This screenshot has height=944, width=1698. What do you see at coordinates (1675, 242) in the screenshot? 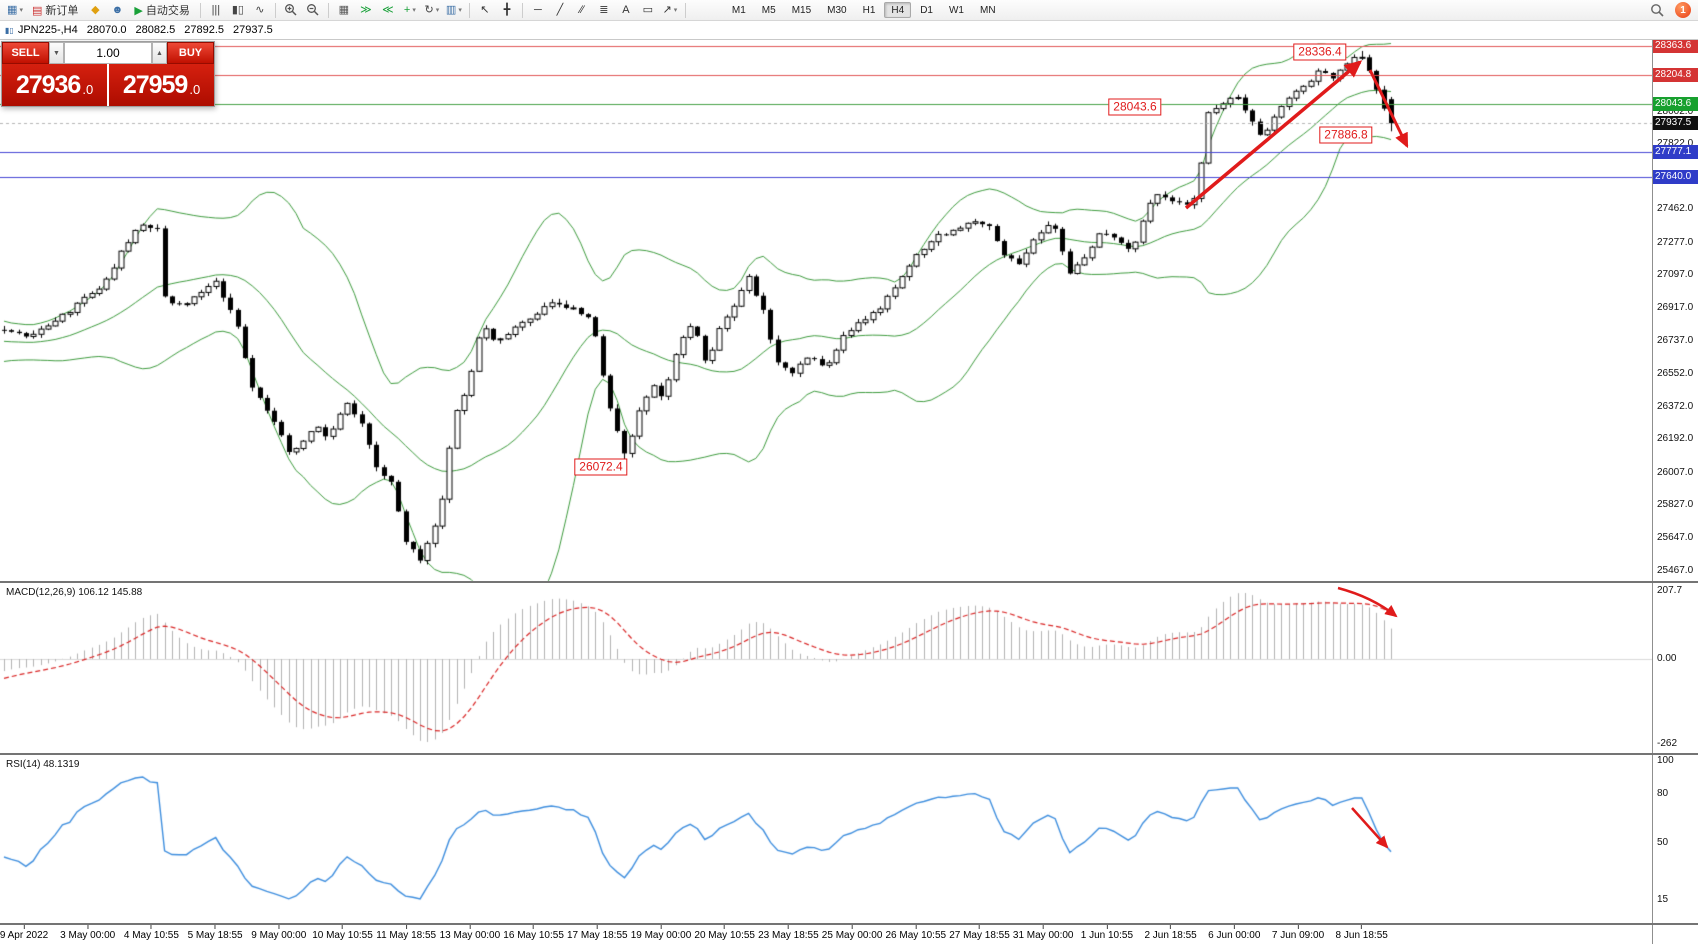
I see `price-tick: 27277.0` at bounding box center [1675, 242].